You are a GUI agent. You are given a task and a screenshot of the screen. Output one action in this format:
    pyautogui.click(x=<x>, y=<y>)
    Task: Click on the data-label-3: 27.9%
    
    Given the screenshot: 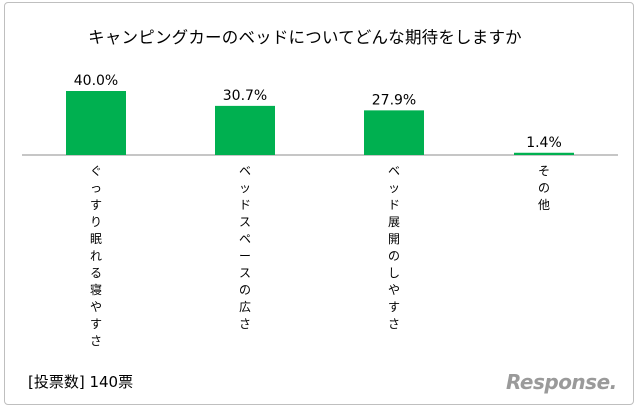 What is the action you would take?
    pyautogui.click(x=394, y=100)
    